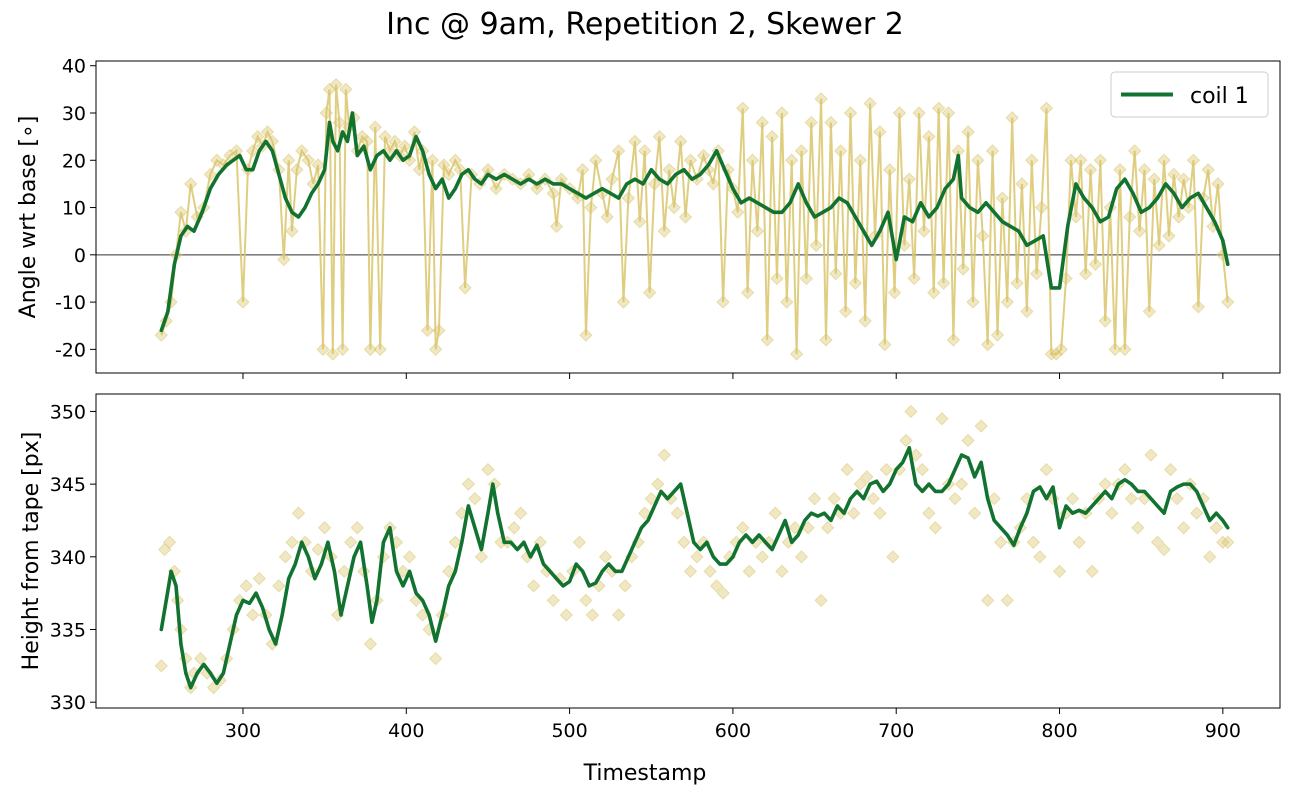  What do you see at coordinates (645, 24) in the screenshot?
I see `figure-title: Inc @ 9am, Repetition 2, Skewer 2` at bounding box center [645, 24].